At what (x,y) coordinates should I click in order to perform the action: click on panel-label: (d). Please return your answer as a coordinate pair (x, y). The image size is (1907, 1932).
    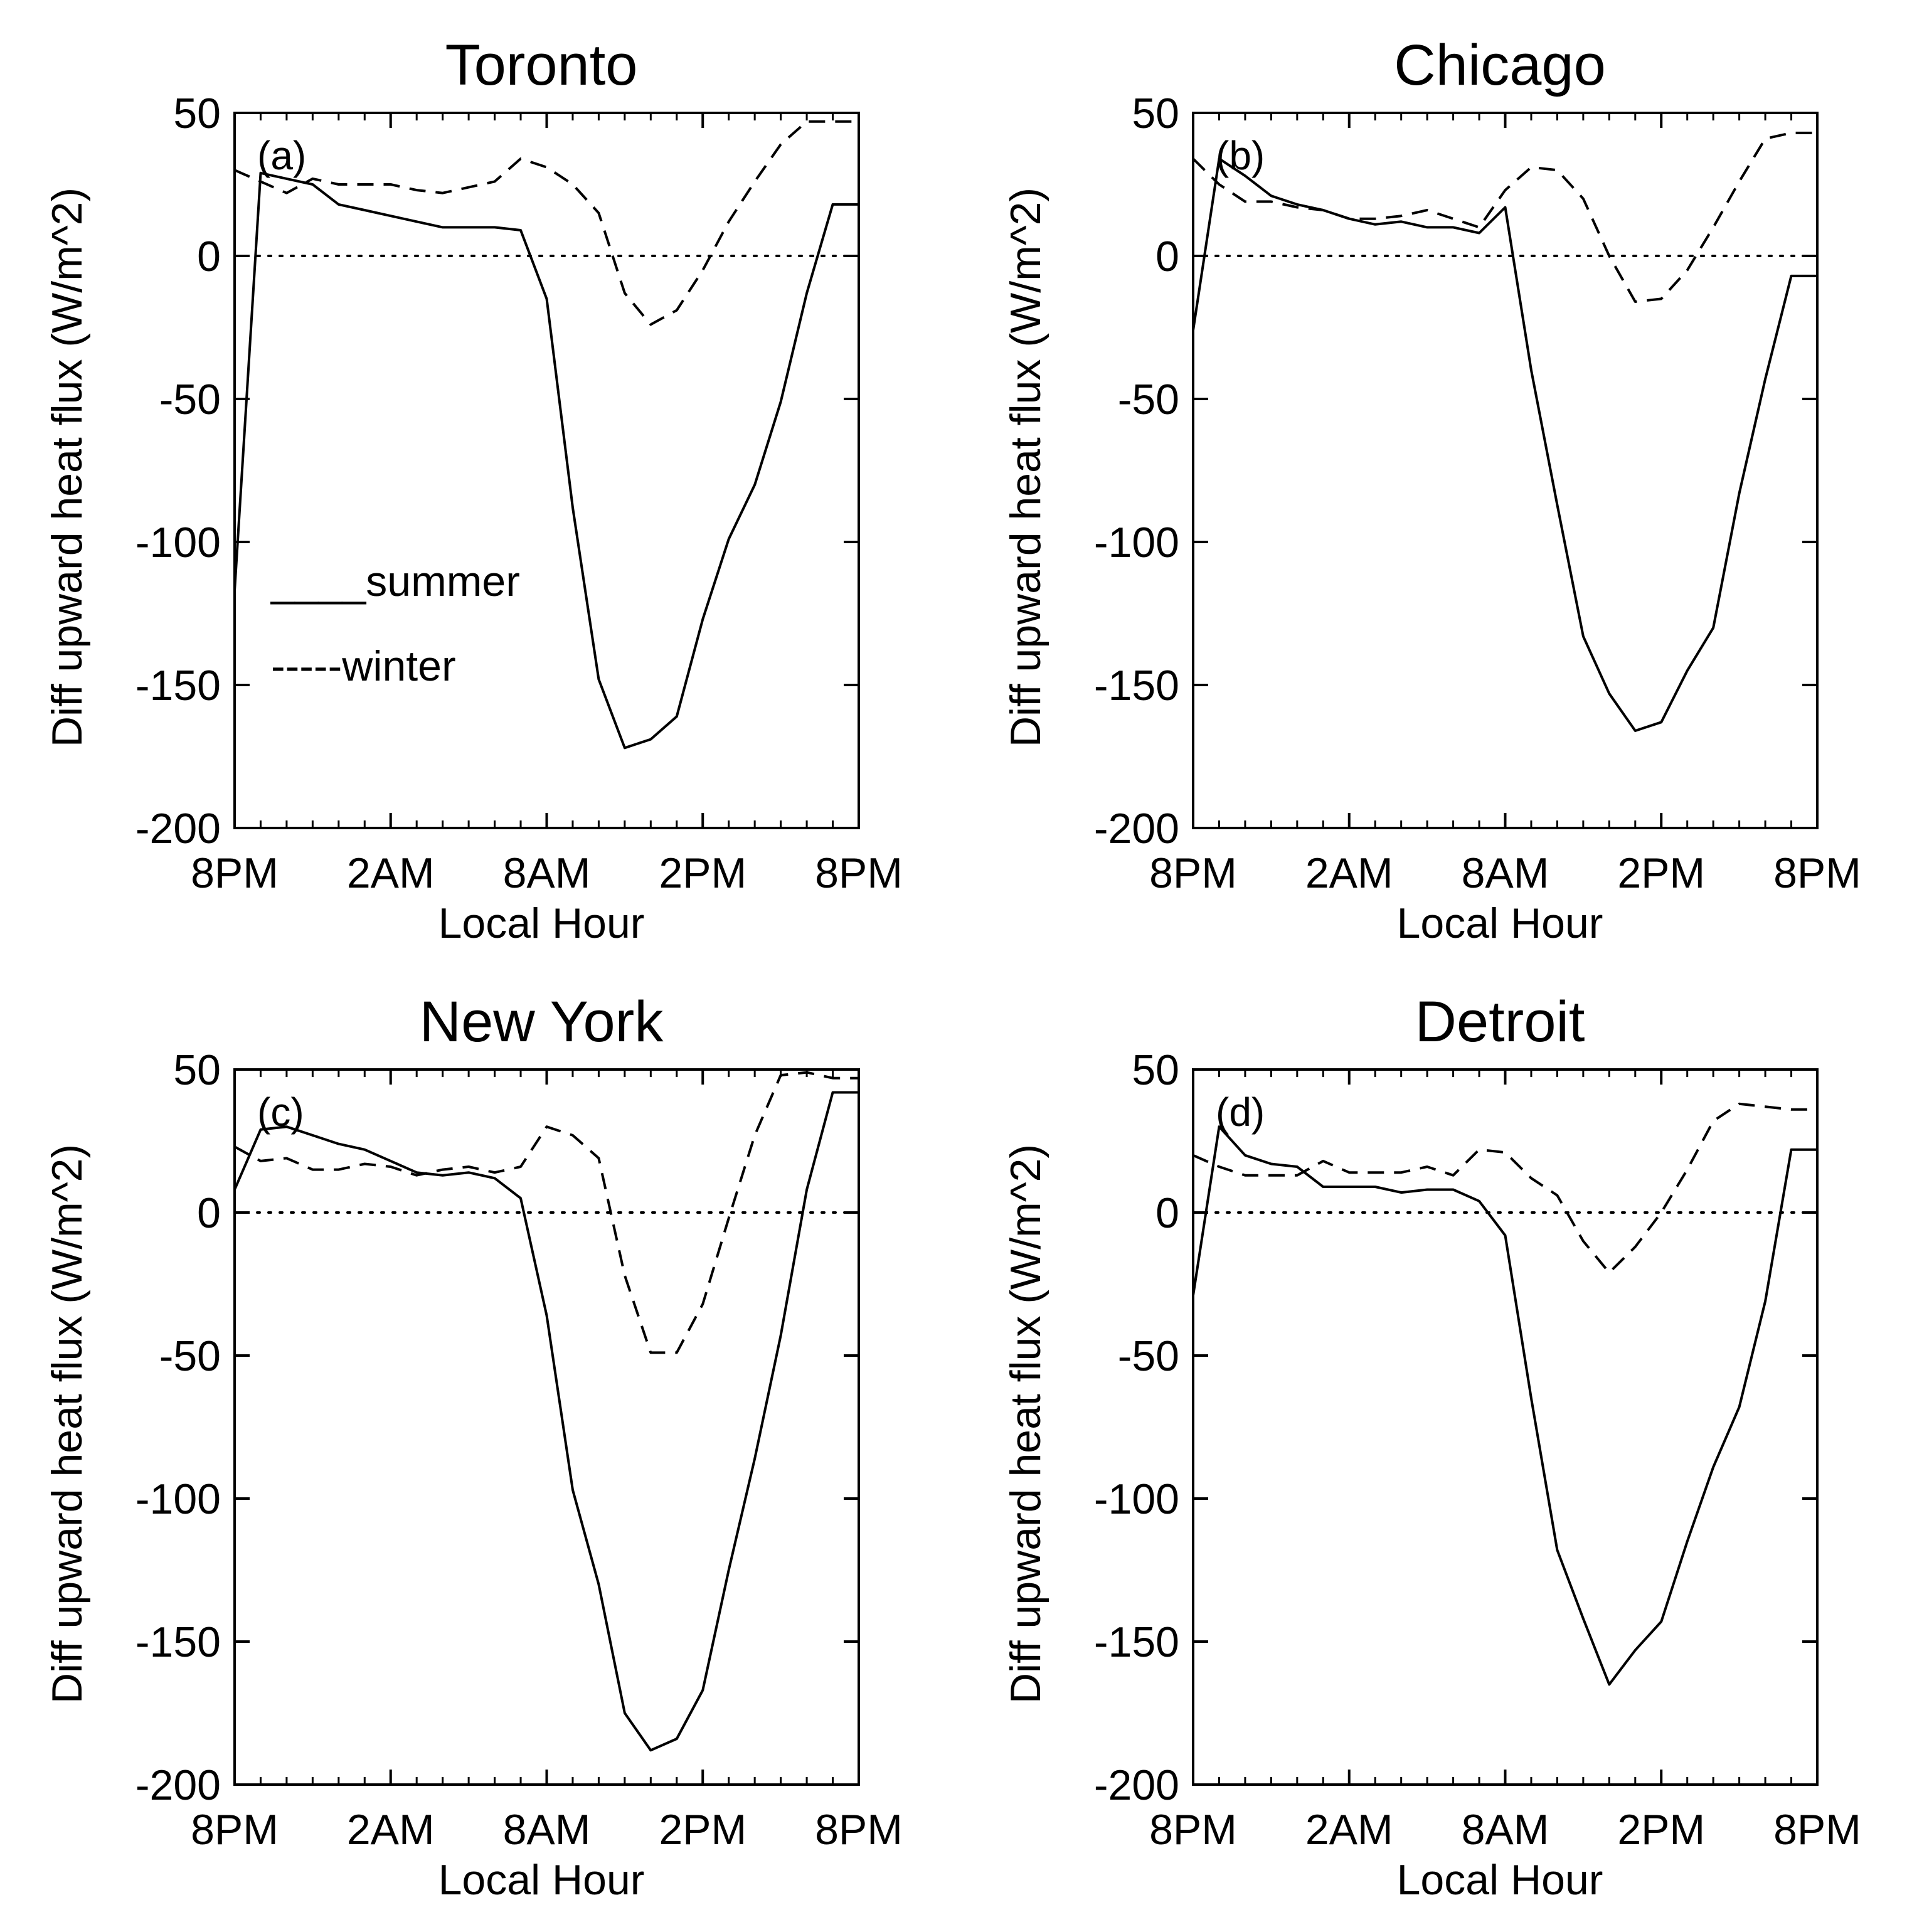
    Looking at the image, I should click on (1240, 1113).